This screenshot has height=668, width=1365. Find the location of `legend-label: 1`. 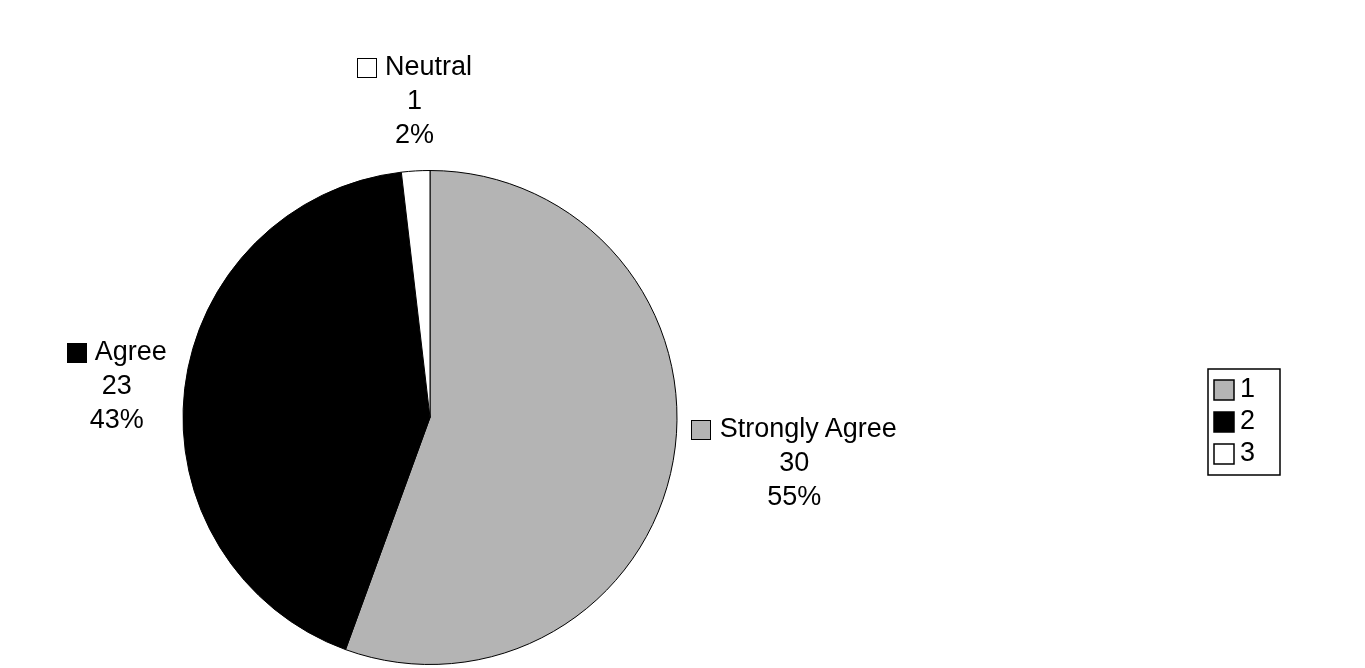

legend-label: 1 is located at coordinates (1248, 388).